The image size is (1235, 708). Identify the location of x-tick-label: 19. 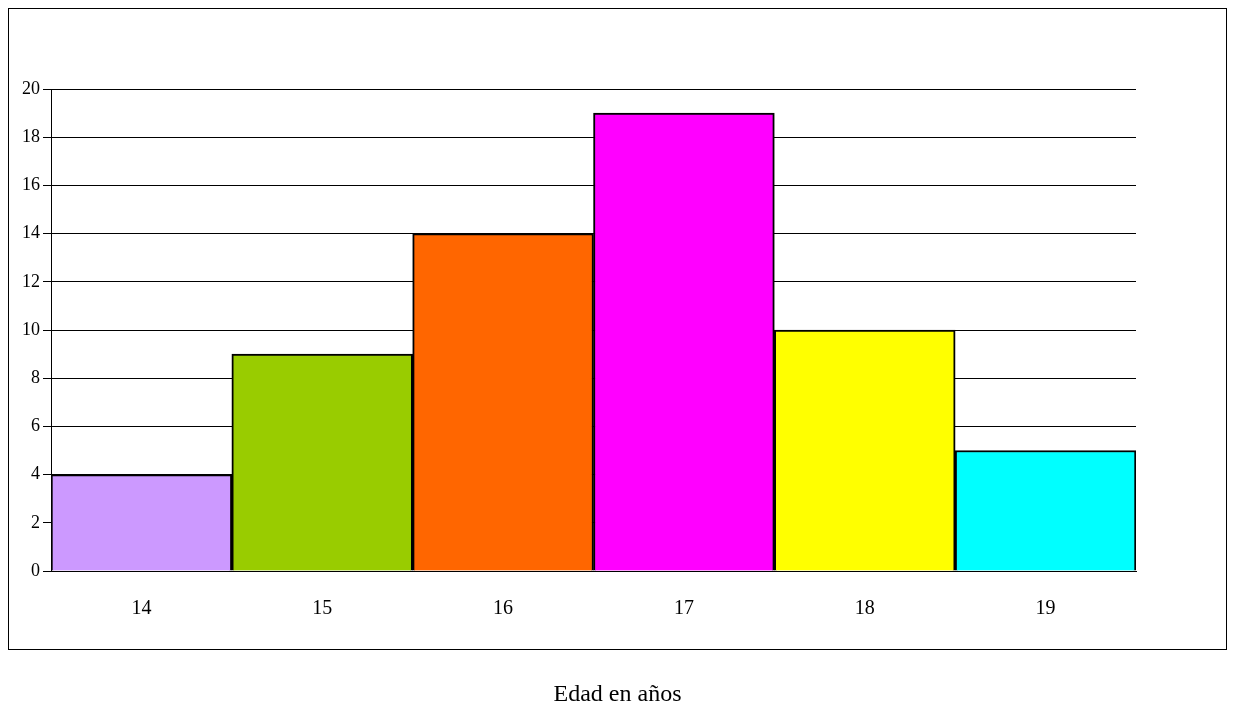
(1045, 607).